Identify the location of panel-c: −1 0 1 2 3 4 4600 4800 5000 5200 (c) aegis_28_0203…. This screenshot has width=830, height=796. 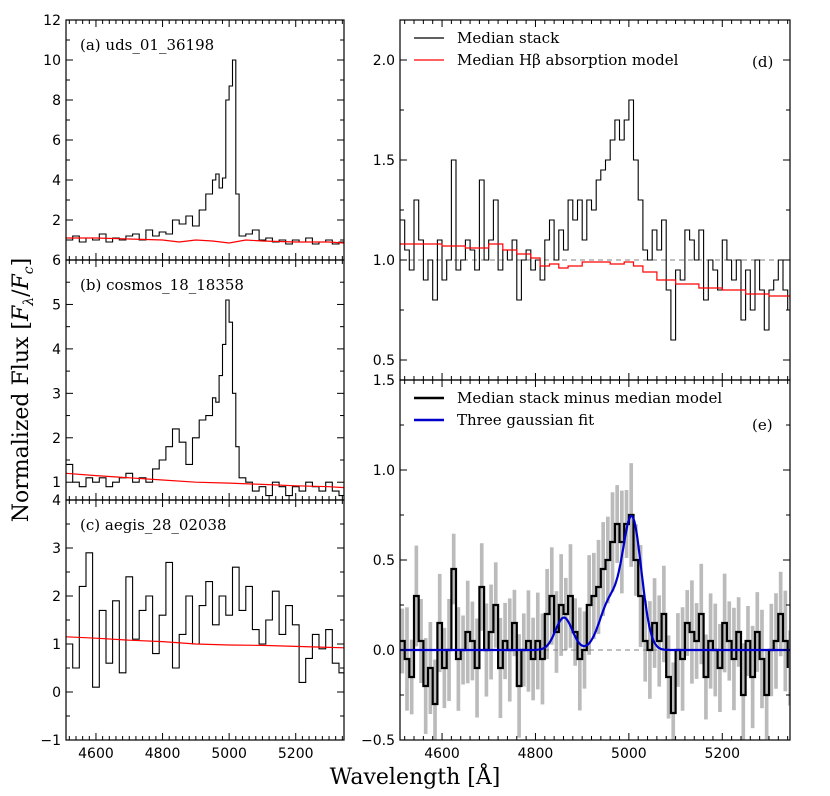
(192, 627).